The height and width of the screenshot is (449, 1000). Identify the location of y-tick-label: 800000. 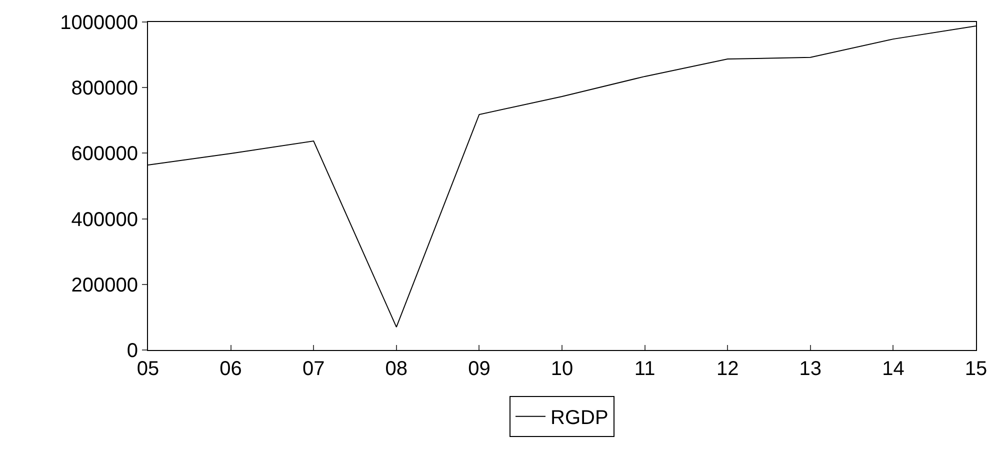
(104, 89).